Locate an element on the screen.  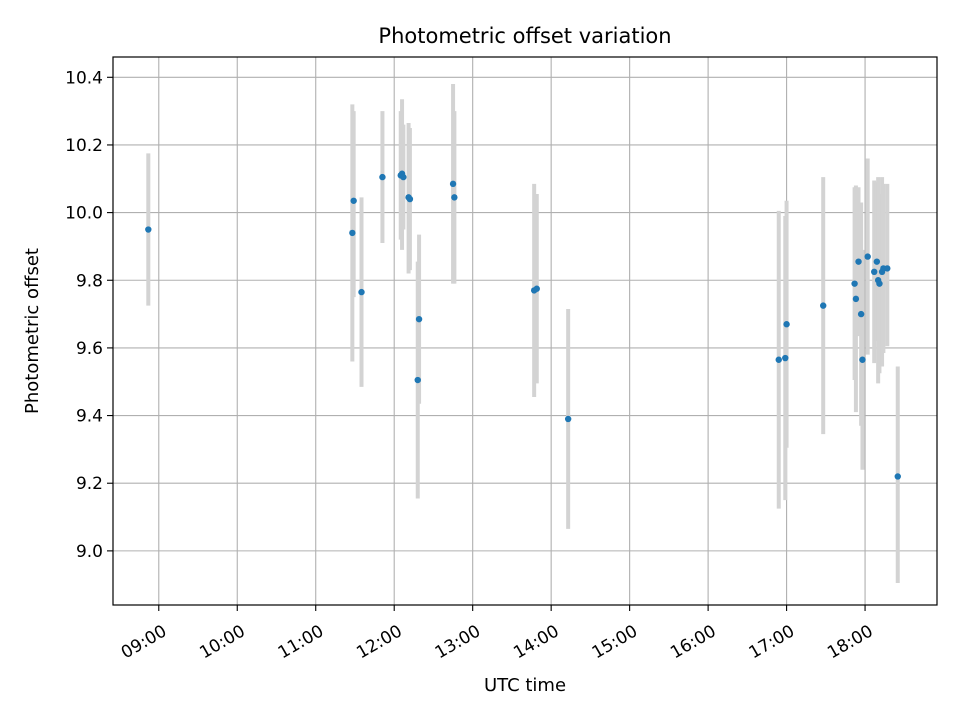
x-axis-label: UTC time is located at coordinates (525, 685).